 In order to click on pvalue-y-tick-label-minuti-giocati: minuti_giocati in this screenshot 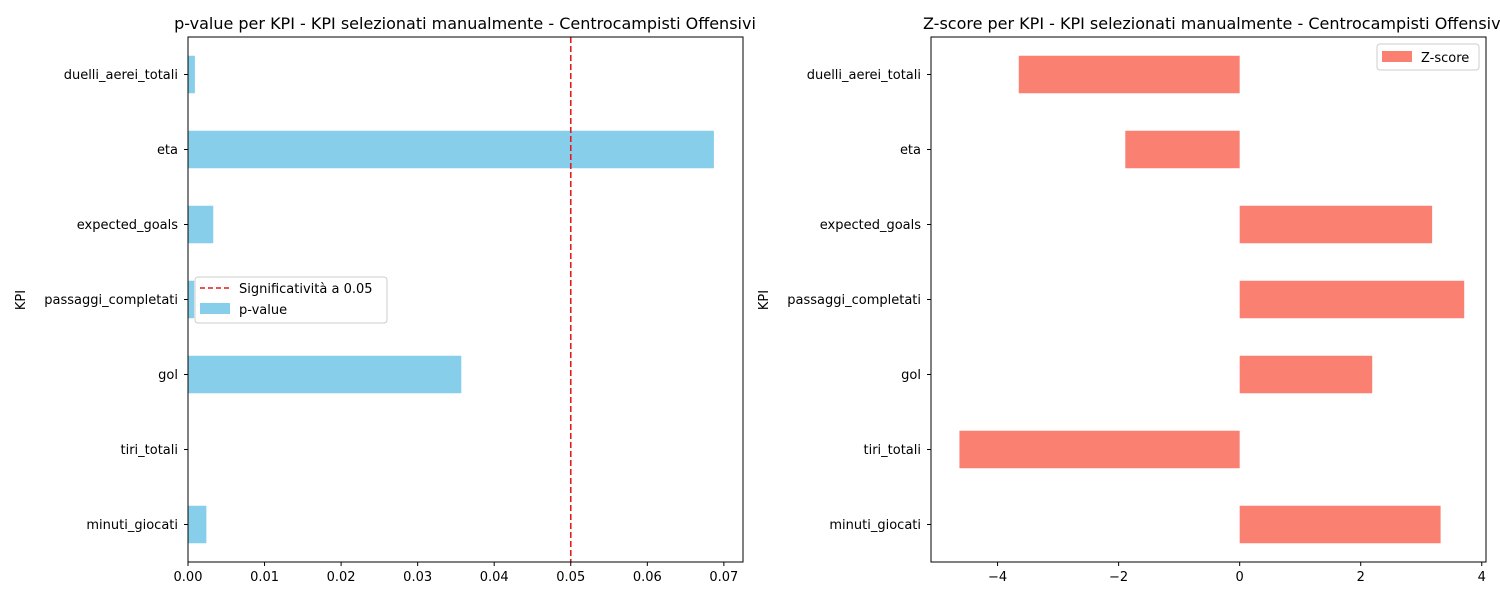, I will do `click(132, 525)`.